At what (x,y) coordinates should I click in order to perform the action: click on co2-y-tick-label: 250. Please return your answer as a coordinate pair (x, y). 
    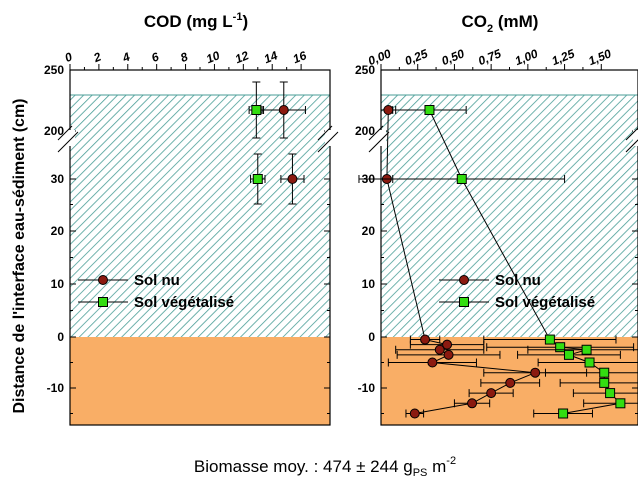
    Looking at the image, I should click on (365, 70).